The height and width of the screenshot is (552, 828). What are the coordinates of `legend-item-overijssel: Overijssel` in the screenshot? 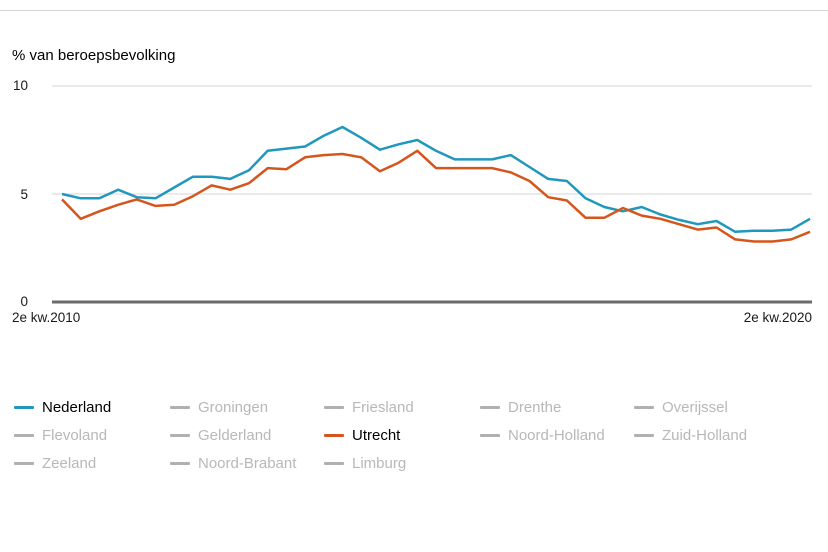 It's located at (719, 407).